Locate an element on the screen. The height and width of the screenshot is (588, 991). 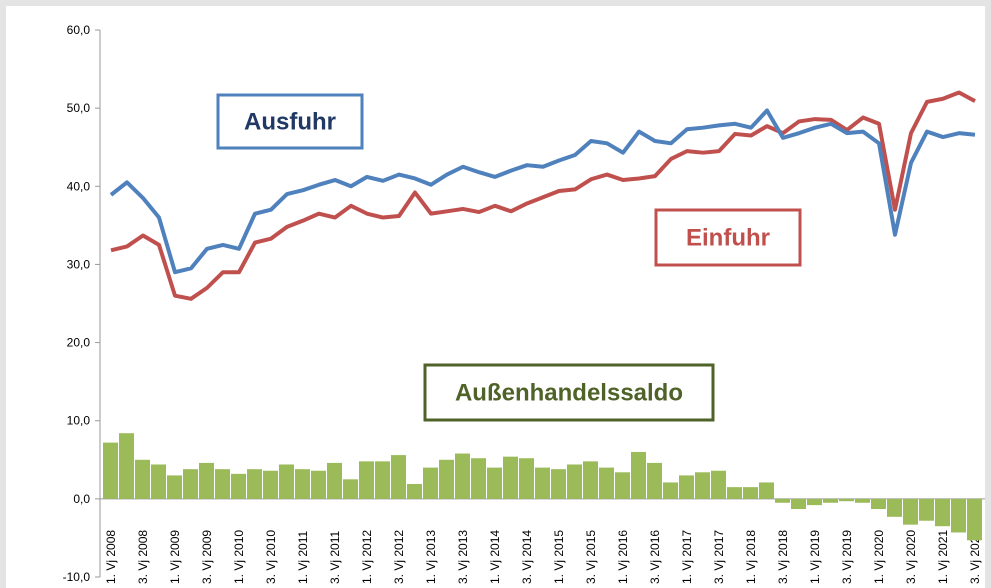
x-tick-label: 1. Vj 2021 is located at coordinates (943, 557).